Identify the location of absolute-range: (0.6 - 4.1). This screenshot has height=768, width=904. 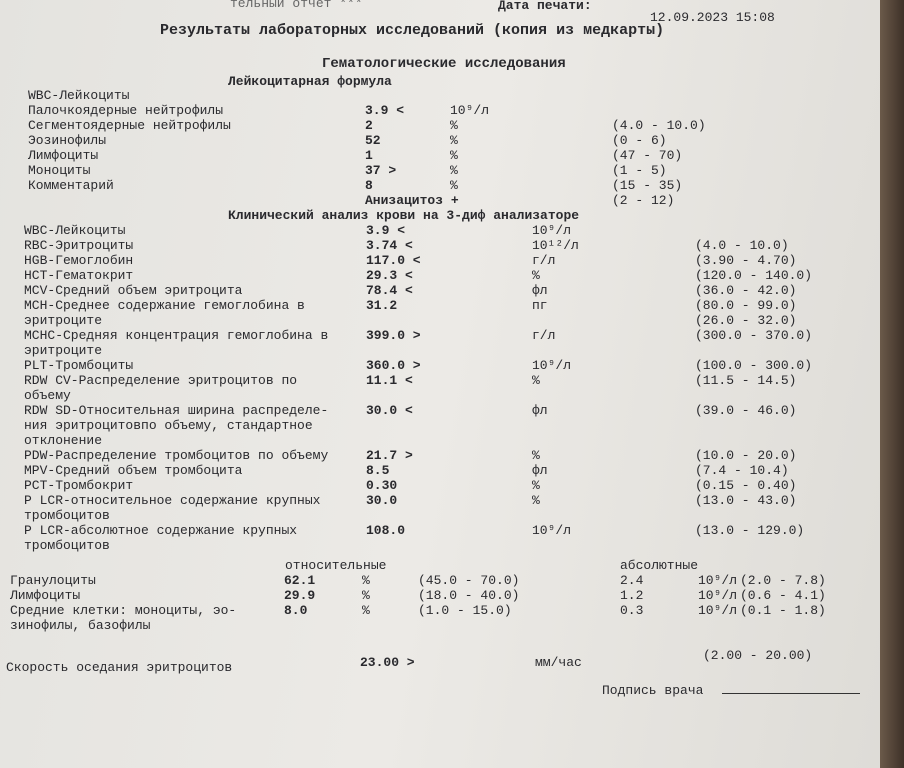
(783, 595).